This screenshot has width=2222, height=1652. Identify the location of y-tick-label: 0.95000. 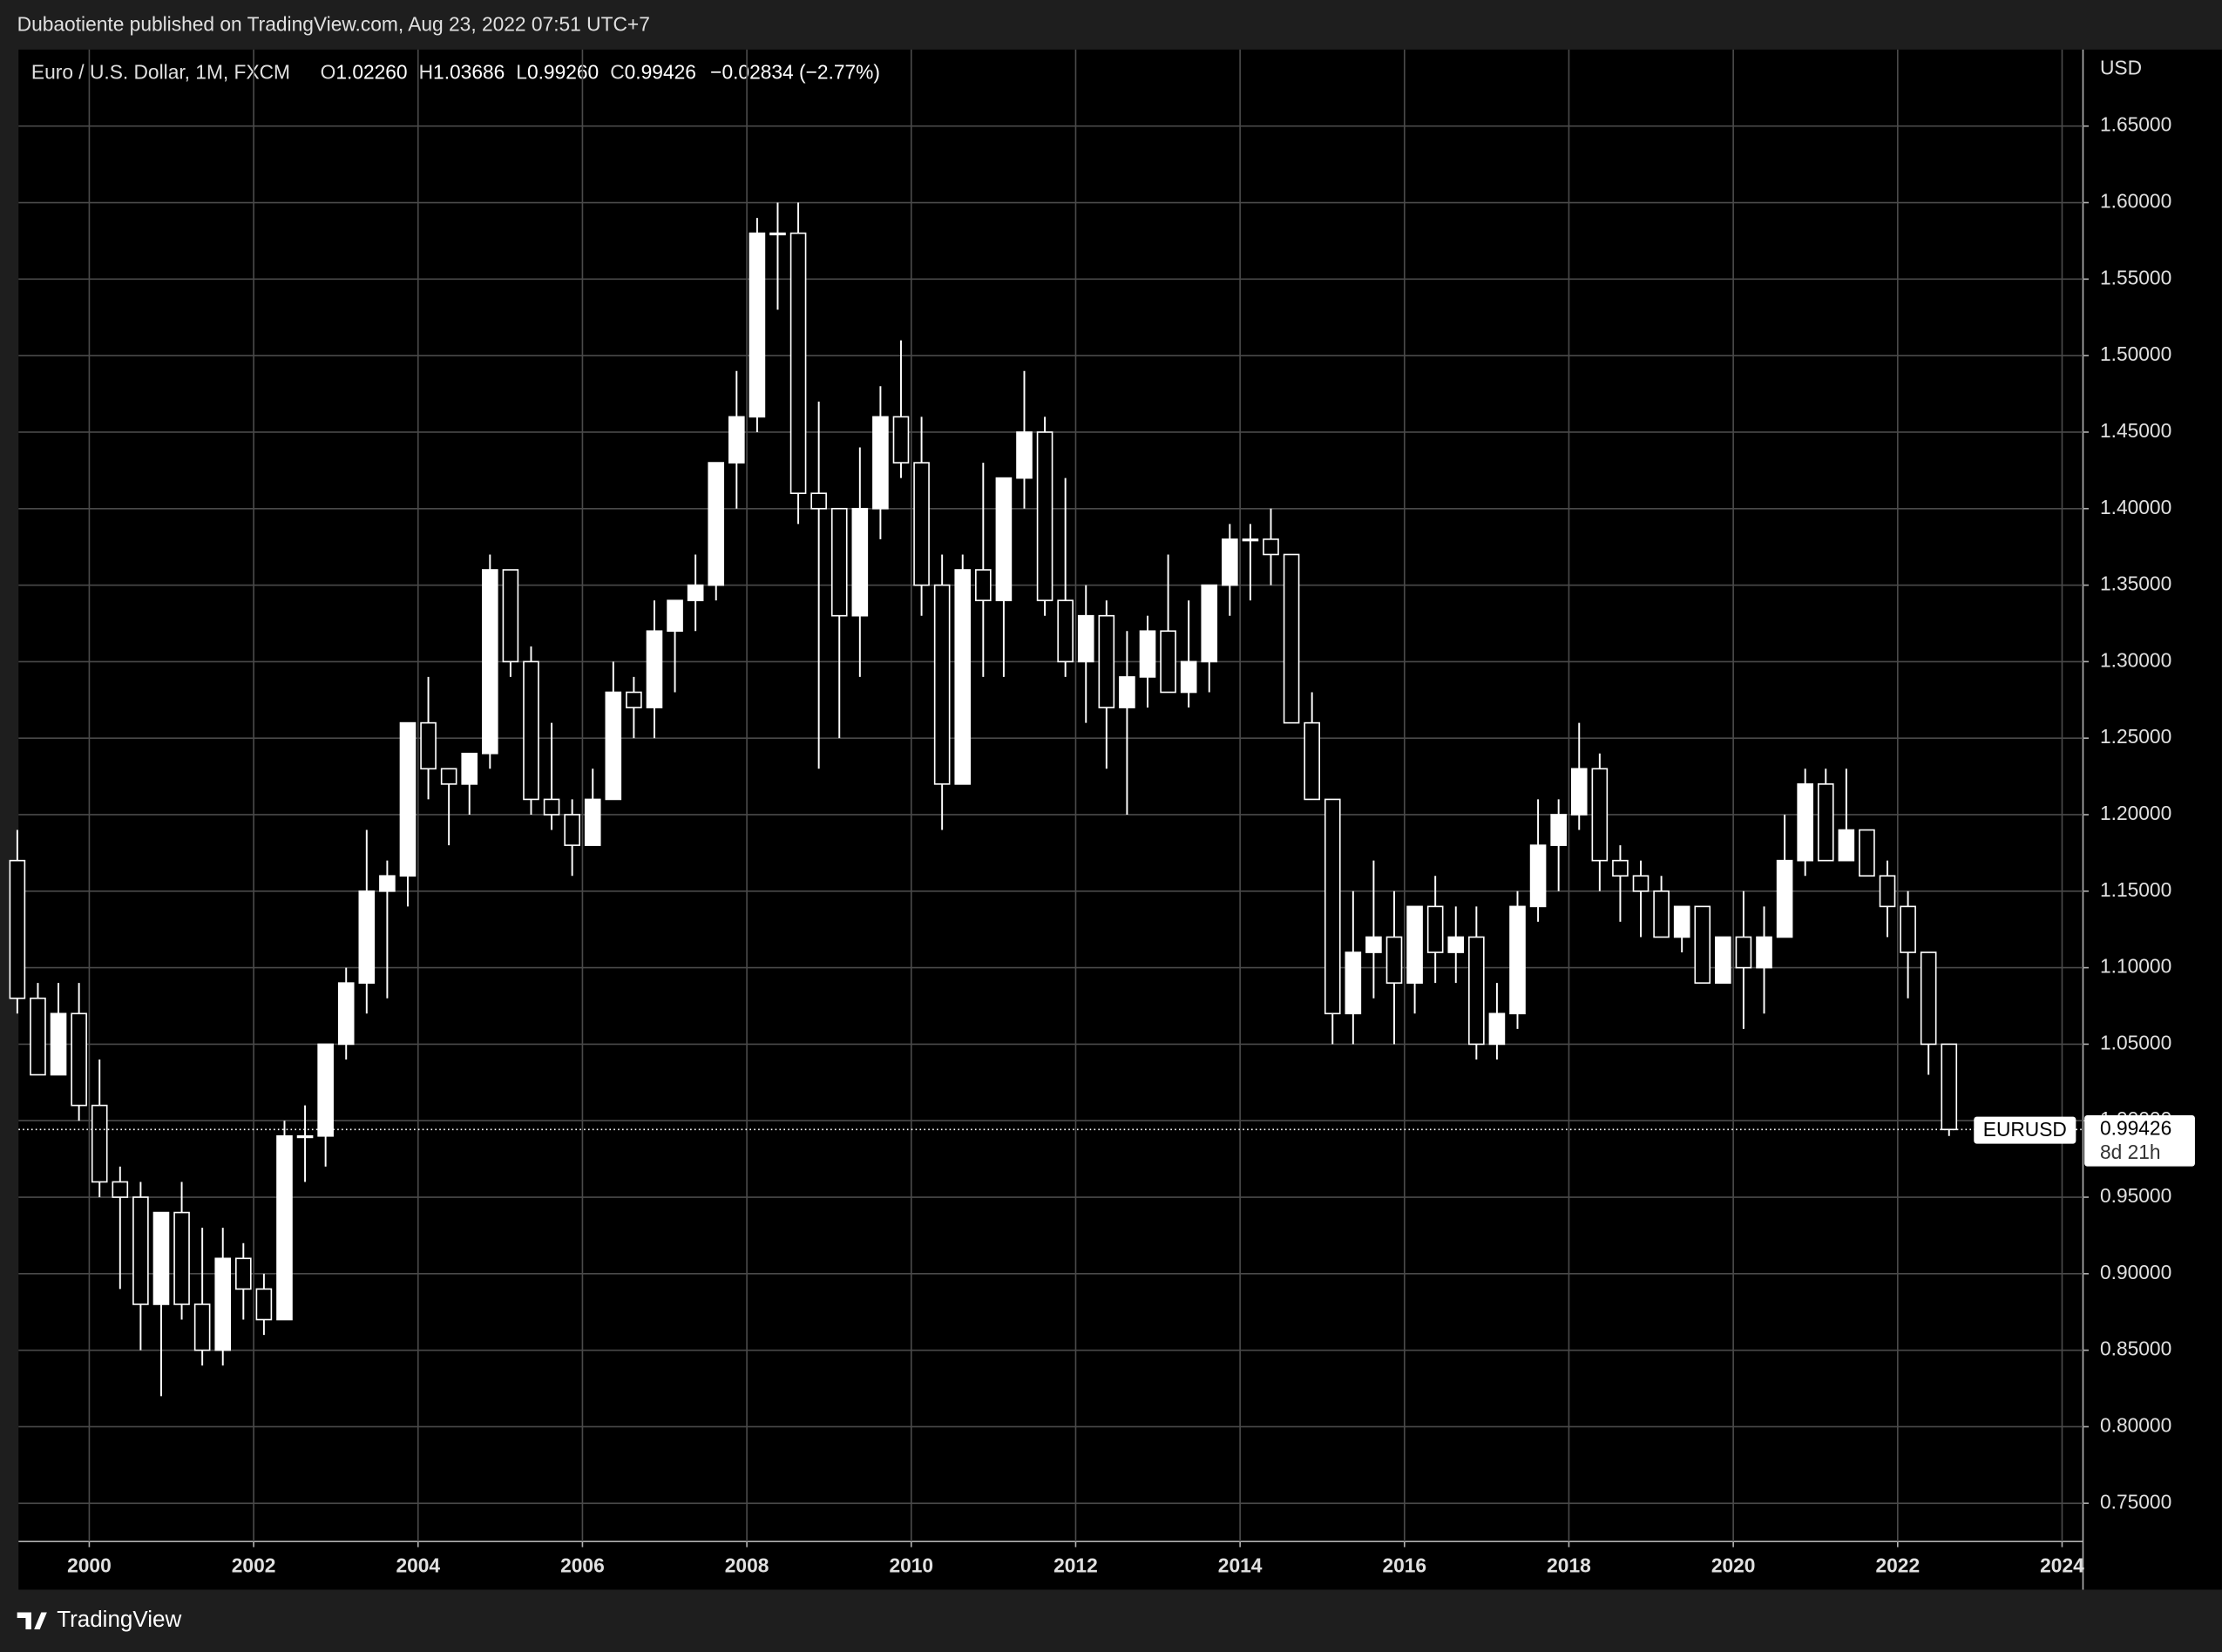
(2135, 1195).